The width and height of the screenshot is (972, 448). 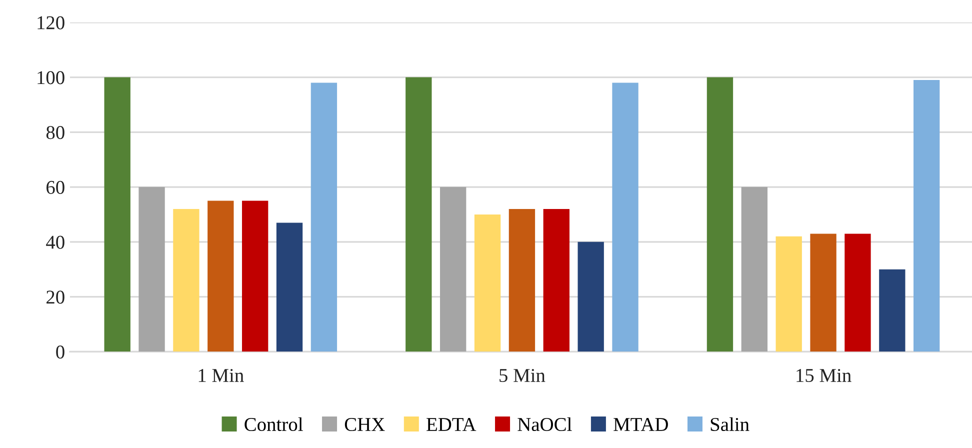 I want to click on legend-label: Salin, so click(x=730, y=424).